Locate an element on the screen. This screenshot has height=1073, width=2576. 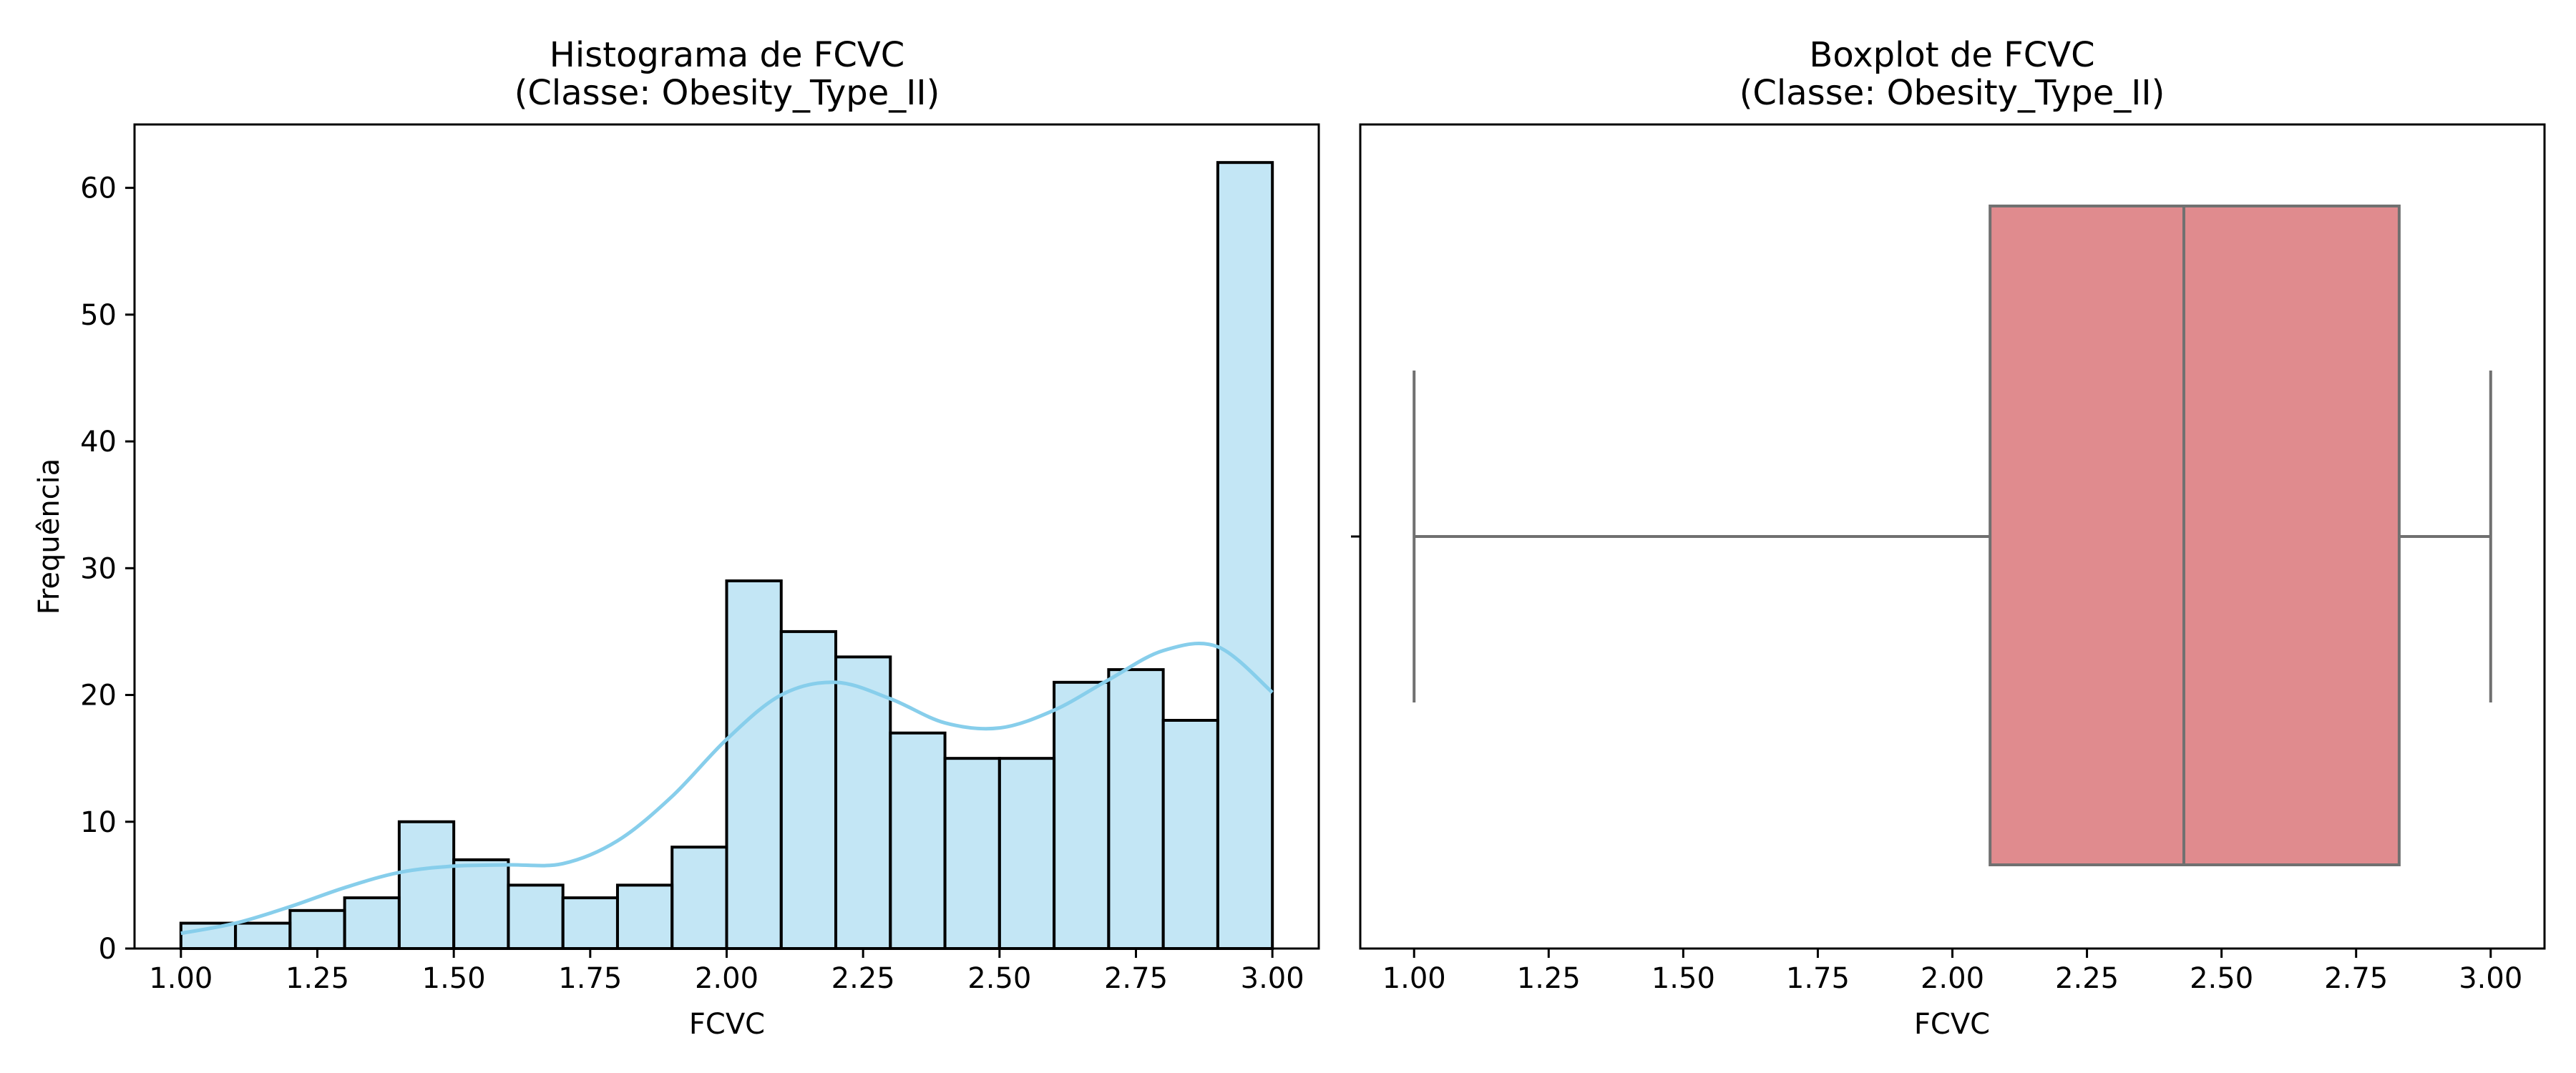
histogram-y-ticks: 0 10 20 30 40 50 60 is located at coordinates (107, 569).